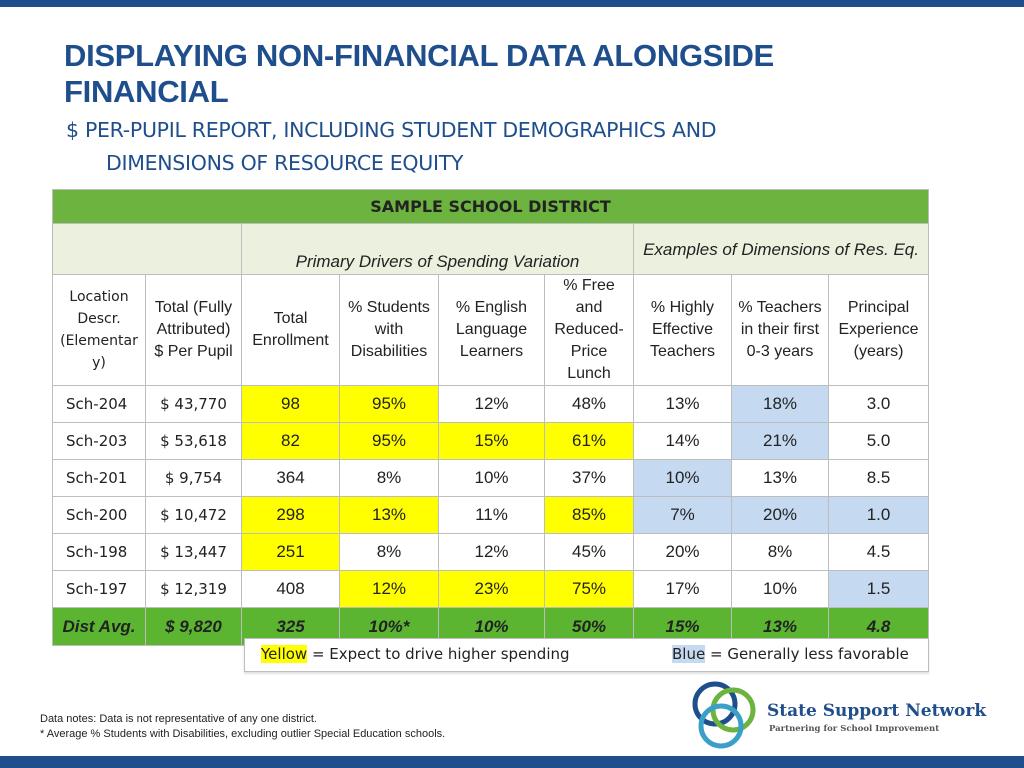 The width and height of the screenshot is (1024, 768). What do you see at coordinates (389, 330) in the screenshot?
I see `header-swd: % Students with Disabilities` at bounding box center [389, 330].